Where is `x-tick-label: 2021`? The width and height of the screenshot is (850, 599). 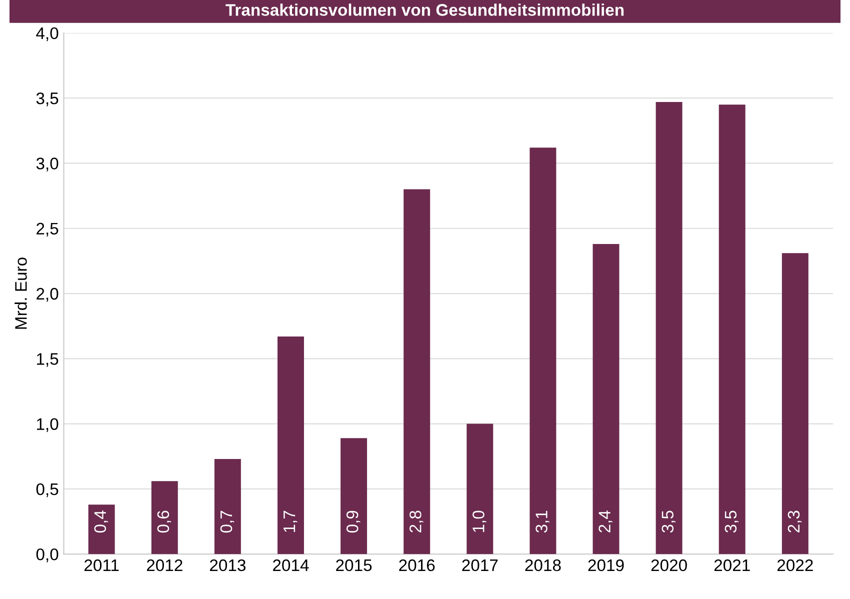 x-tick-label: 2021 is located at coordinates (732, 565).